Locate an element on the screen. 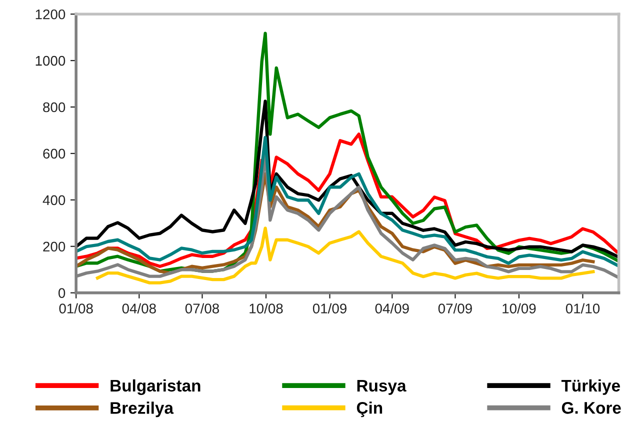 The width and height of the screenshot is (634, 441). line-series is located at coordinates (345, 255).